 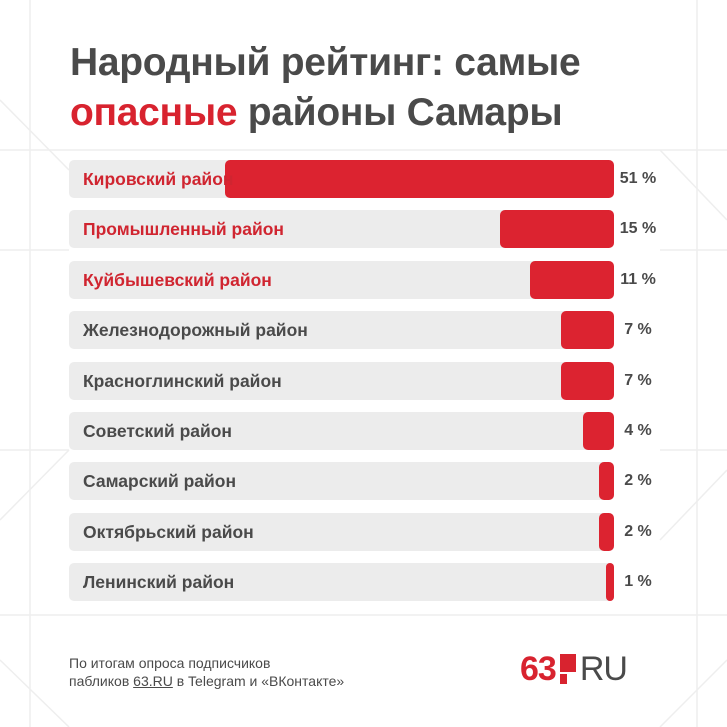 I want to click on logo-text: RU, so click(x=603, y=668).